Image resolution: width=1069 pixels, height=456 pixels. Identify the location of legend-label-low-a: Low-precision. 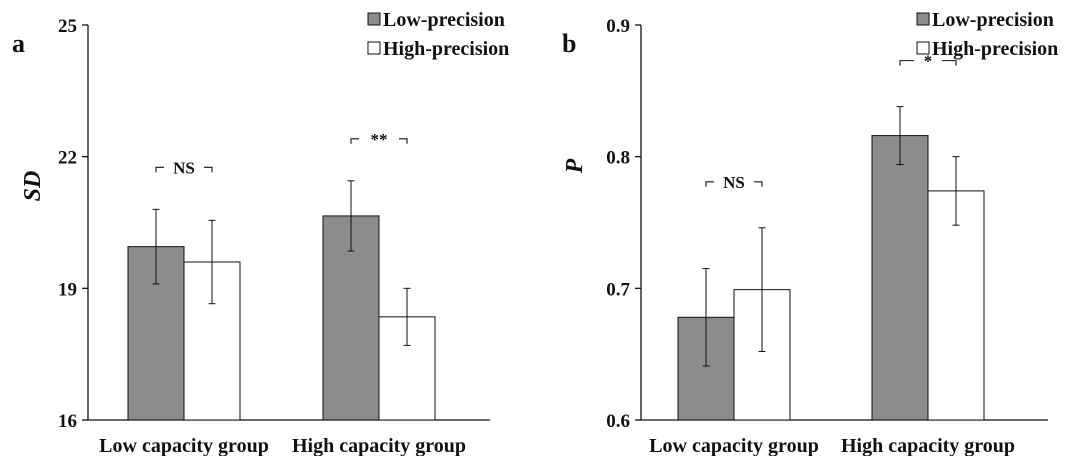
(444, 20).